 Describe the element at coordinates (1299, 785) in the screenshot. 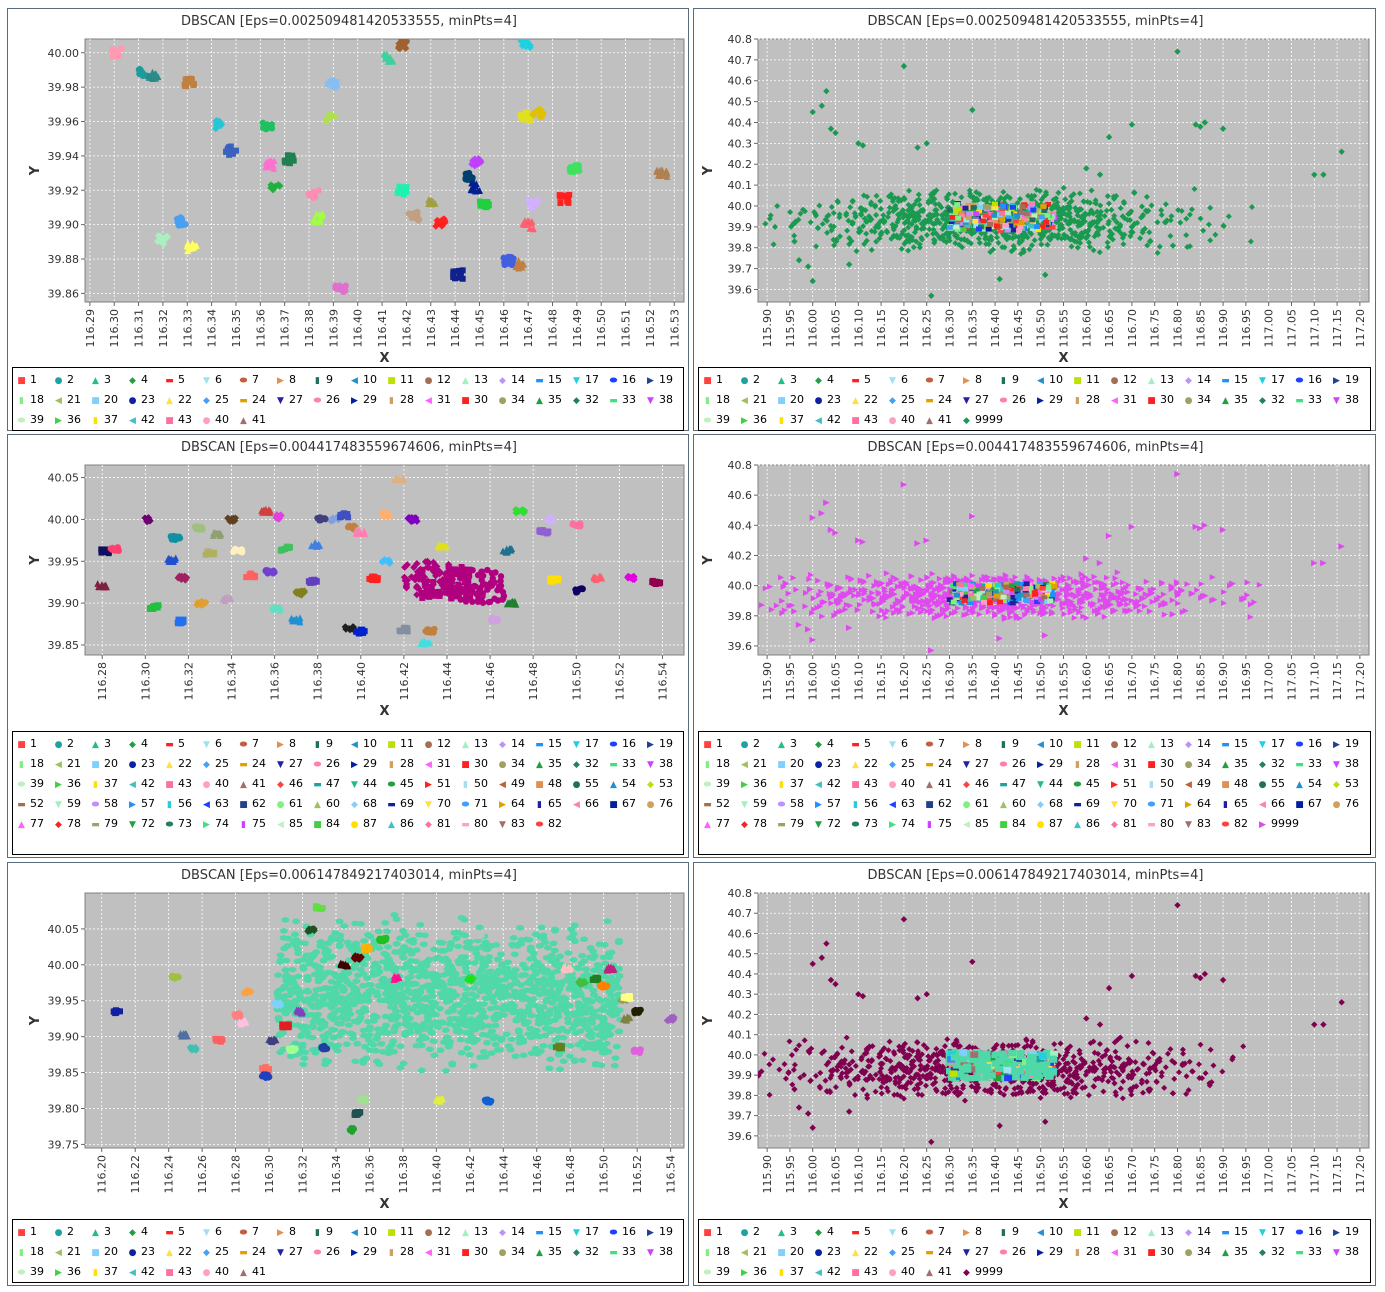

I see `legend-marker-icon: ▲` at that location.